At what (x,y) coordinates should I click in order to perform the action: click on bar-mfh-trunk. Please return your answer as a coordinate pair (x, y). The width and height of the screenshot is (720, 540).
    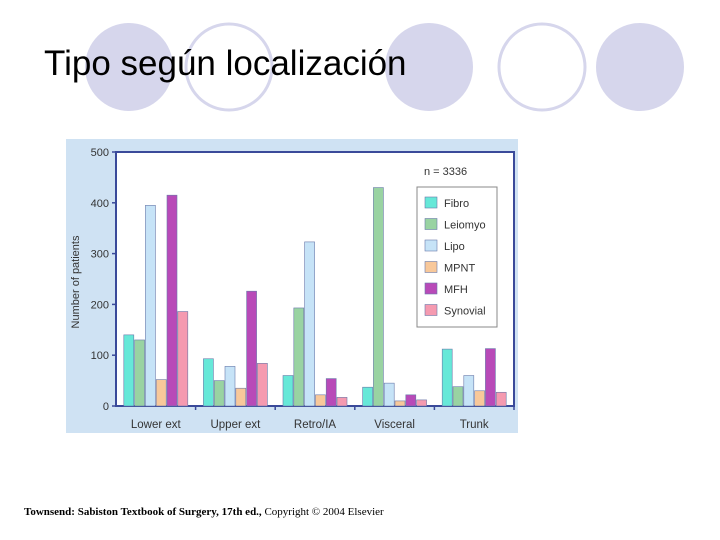
    Looking at the image, I should click on (490, 377).